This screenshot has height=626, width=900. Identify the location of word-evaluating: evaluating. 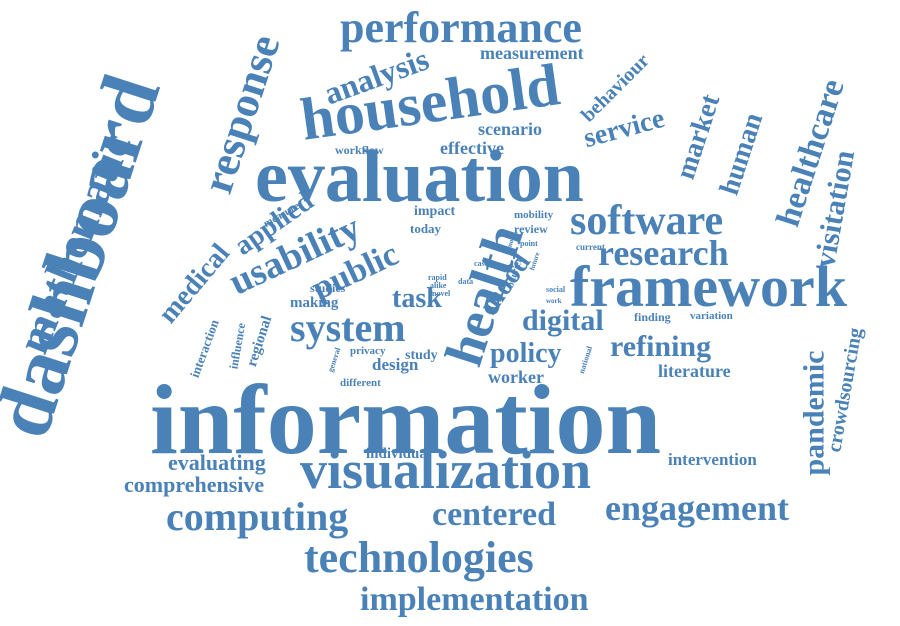
(217, 462).